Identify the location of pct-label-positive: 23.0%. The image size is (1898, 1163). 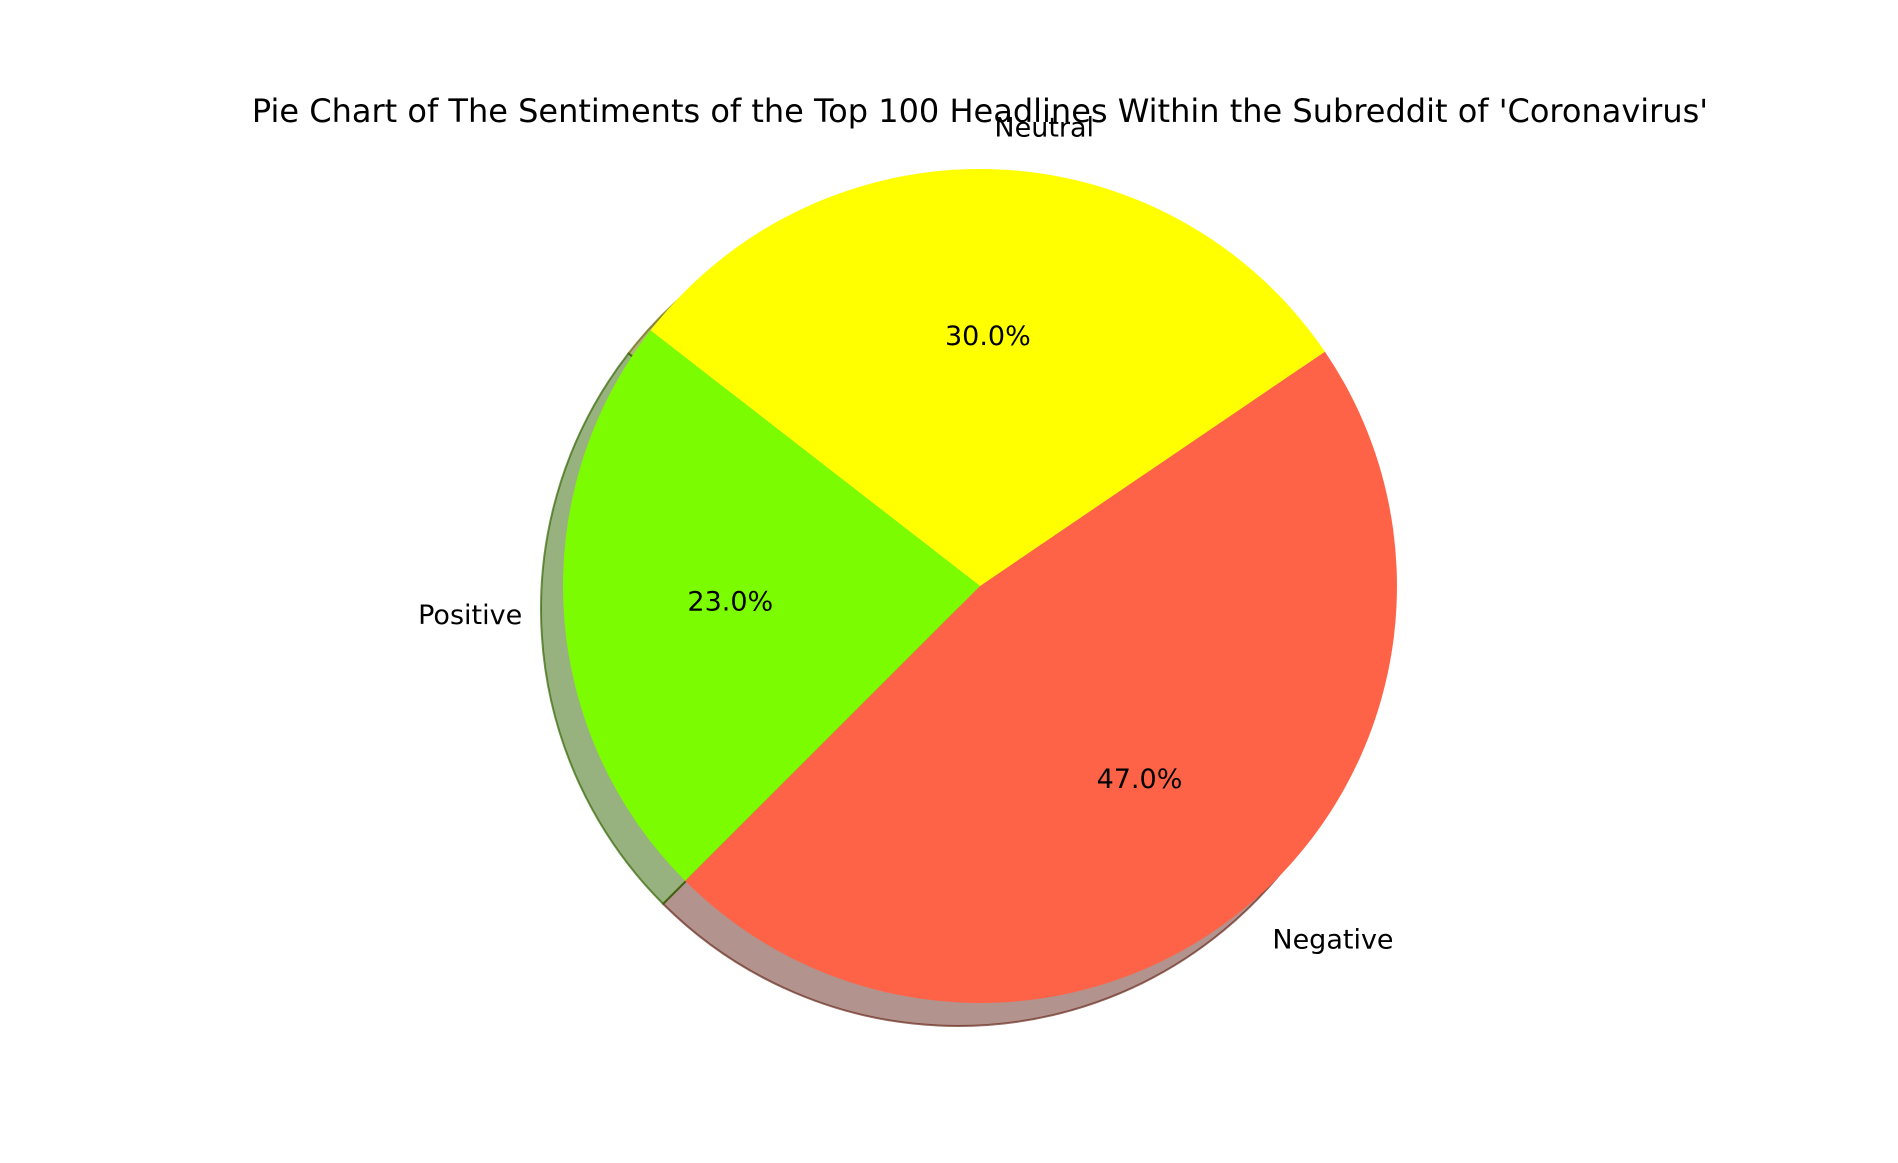
(730, 602).